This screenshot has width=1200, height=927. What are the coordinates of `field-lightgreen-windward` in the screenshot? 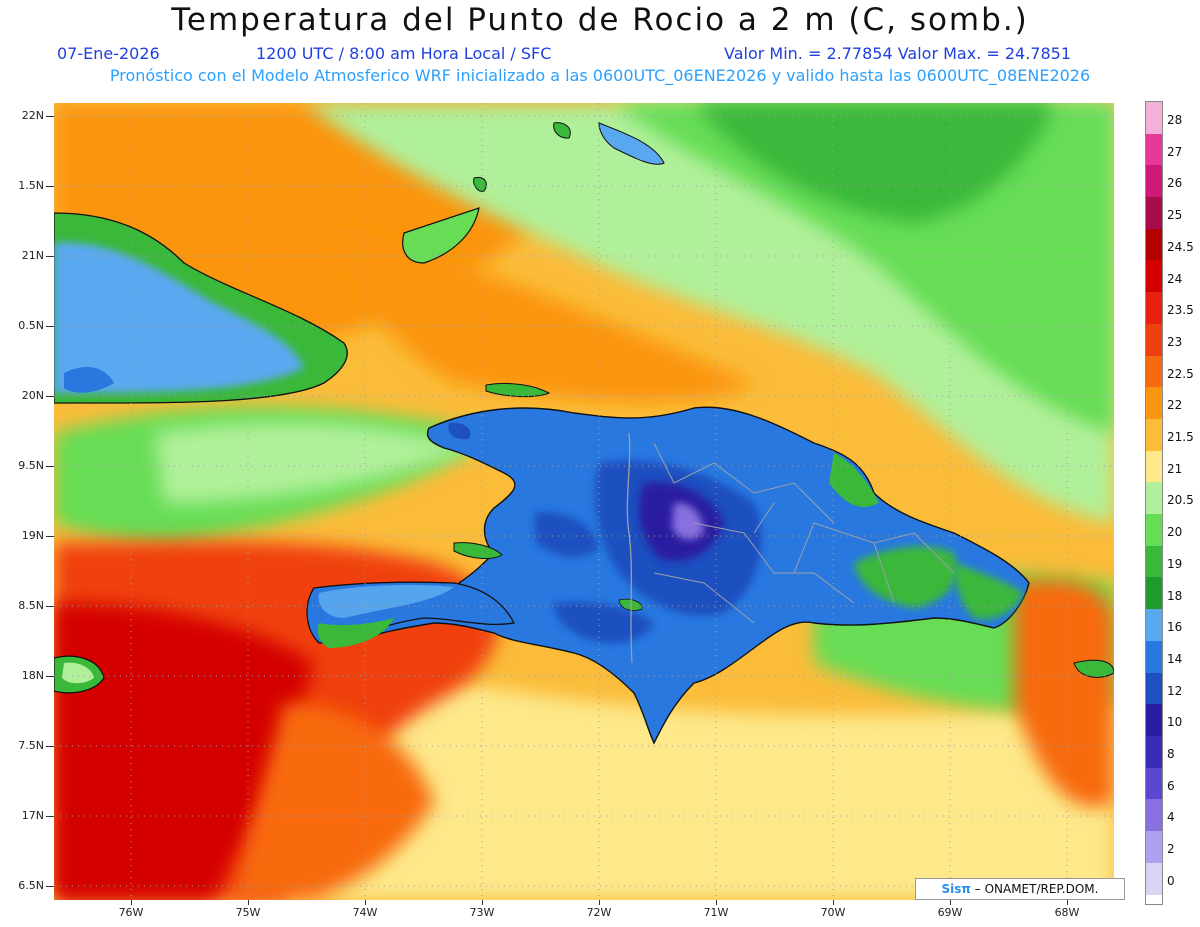 It's located at (314, 462).